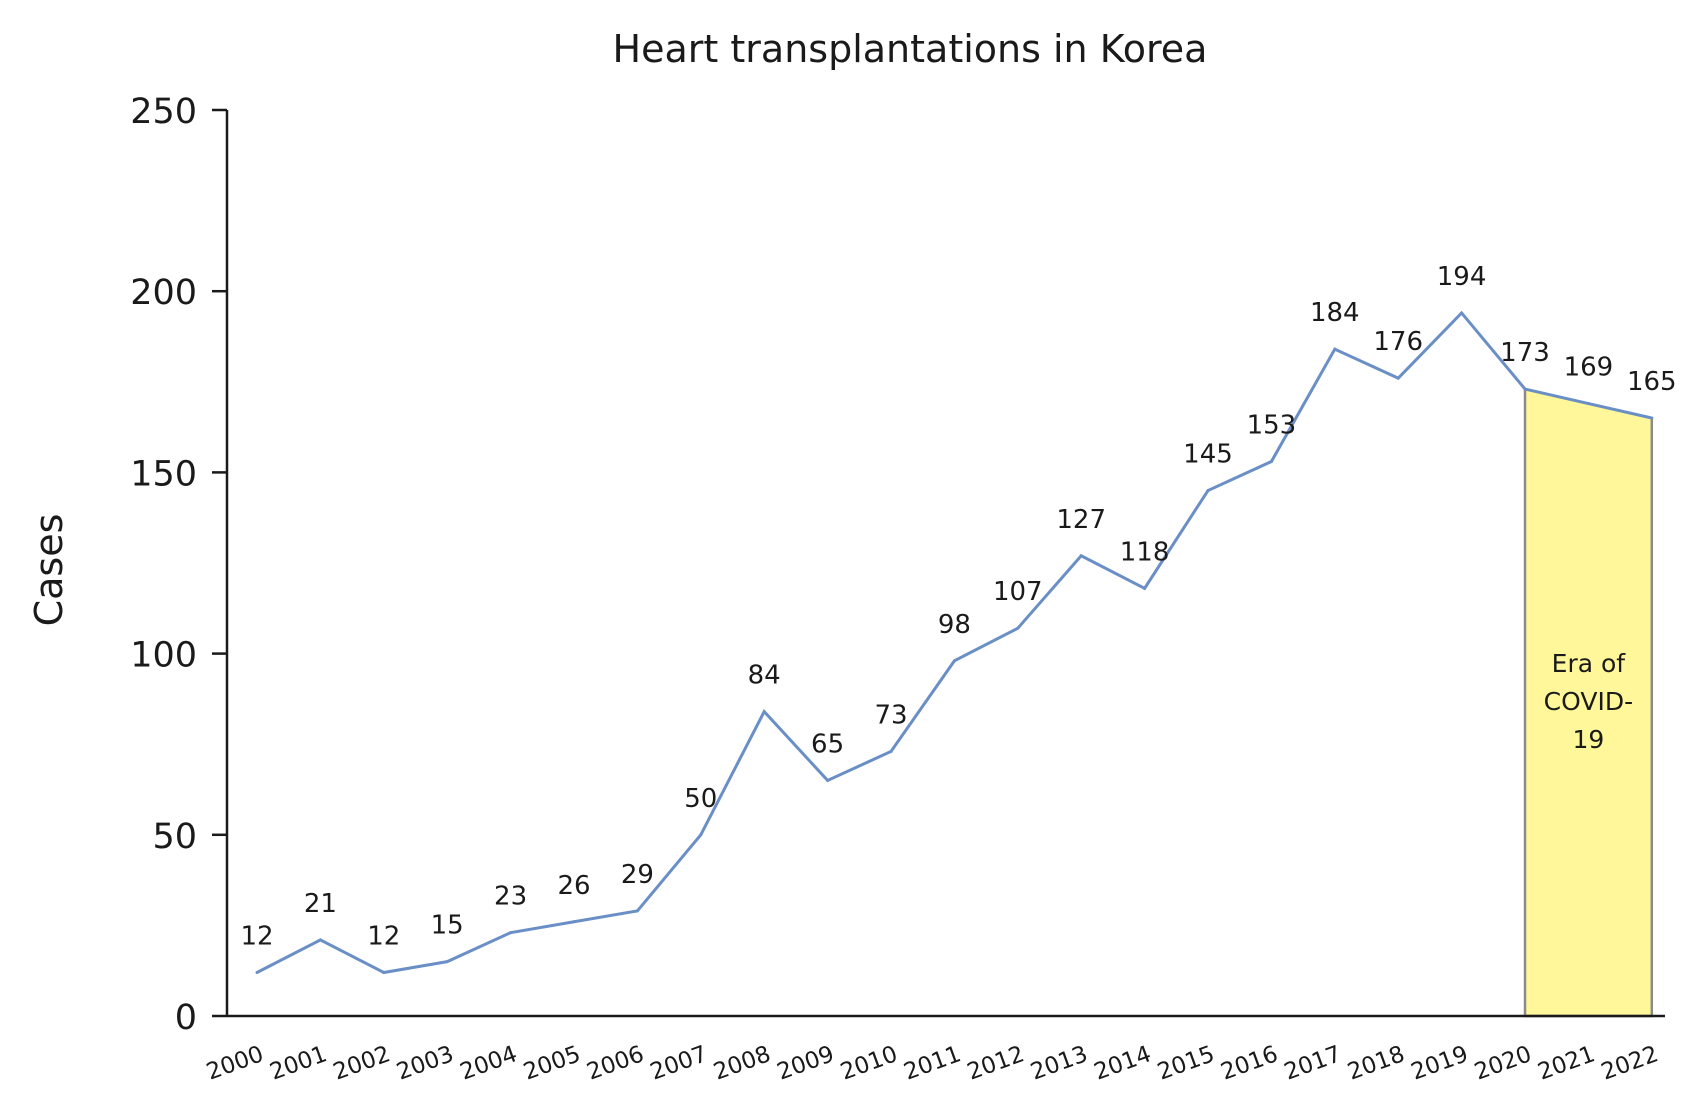  I want to click on y-tick-label: 200, so click(163, 293).